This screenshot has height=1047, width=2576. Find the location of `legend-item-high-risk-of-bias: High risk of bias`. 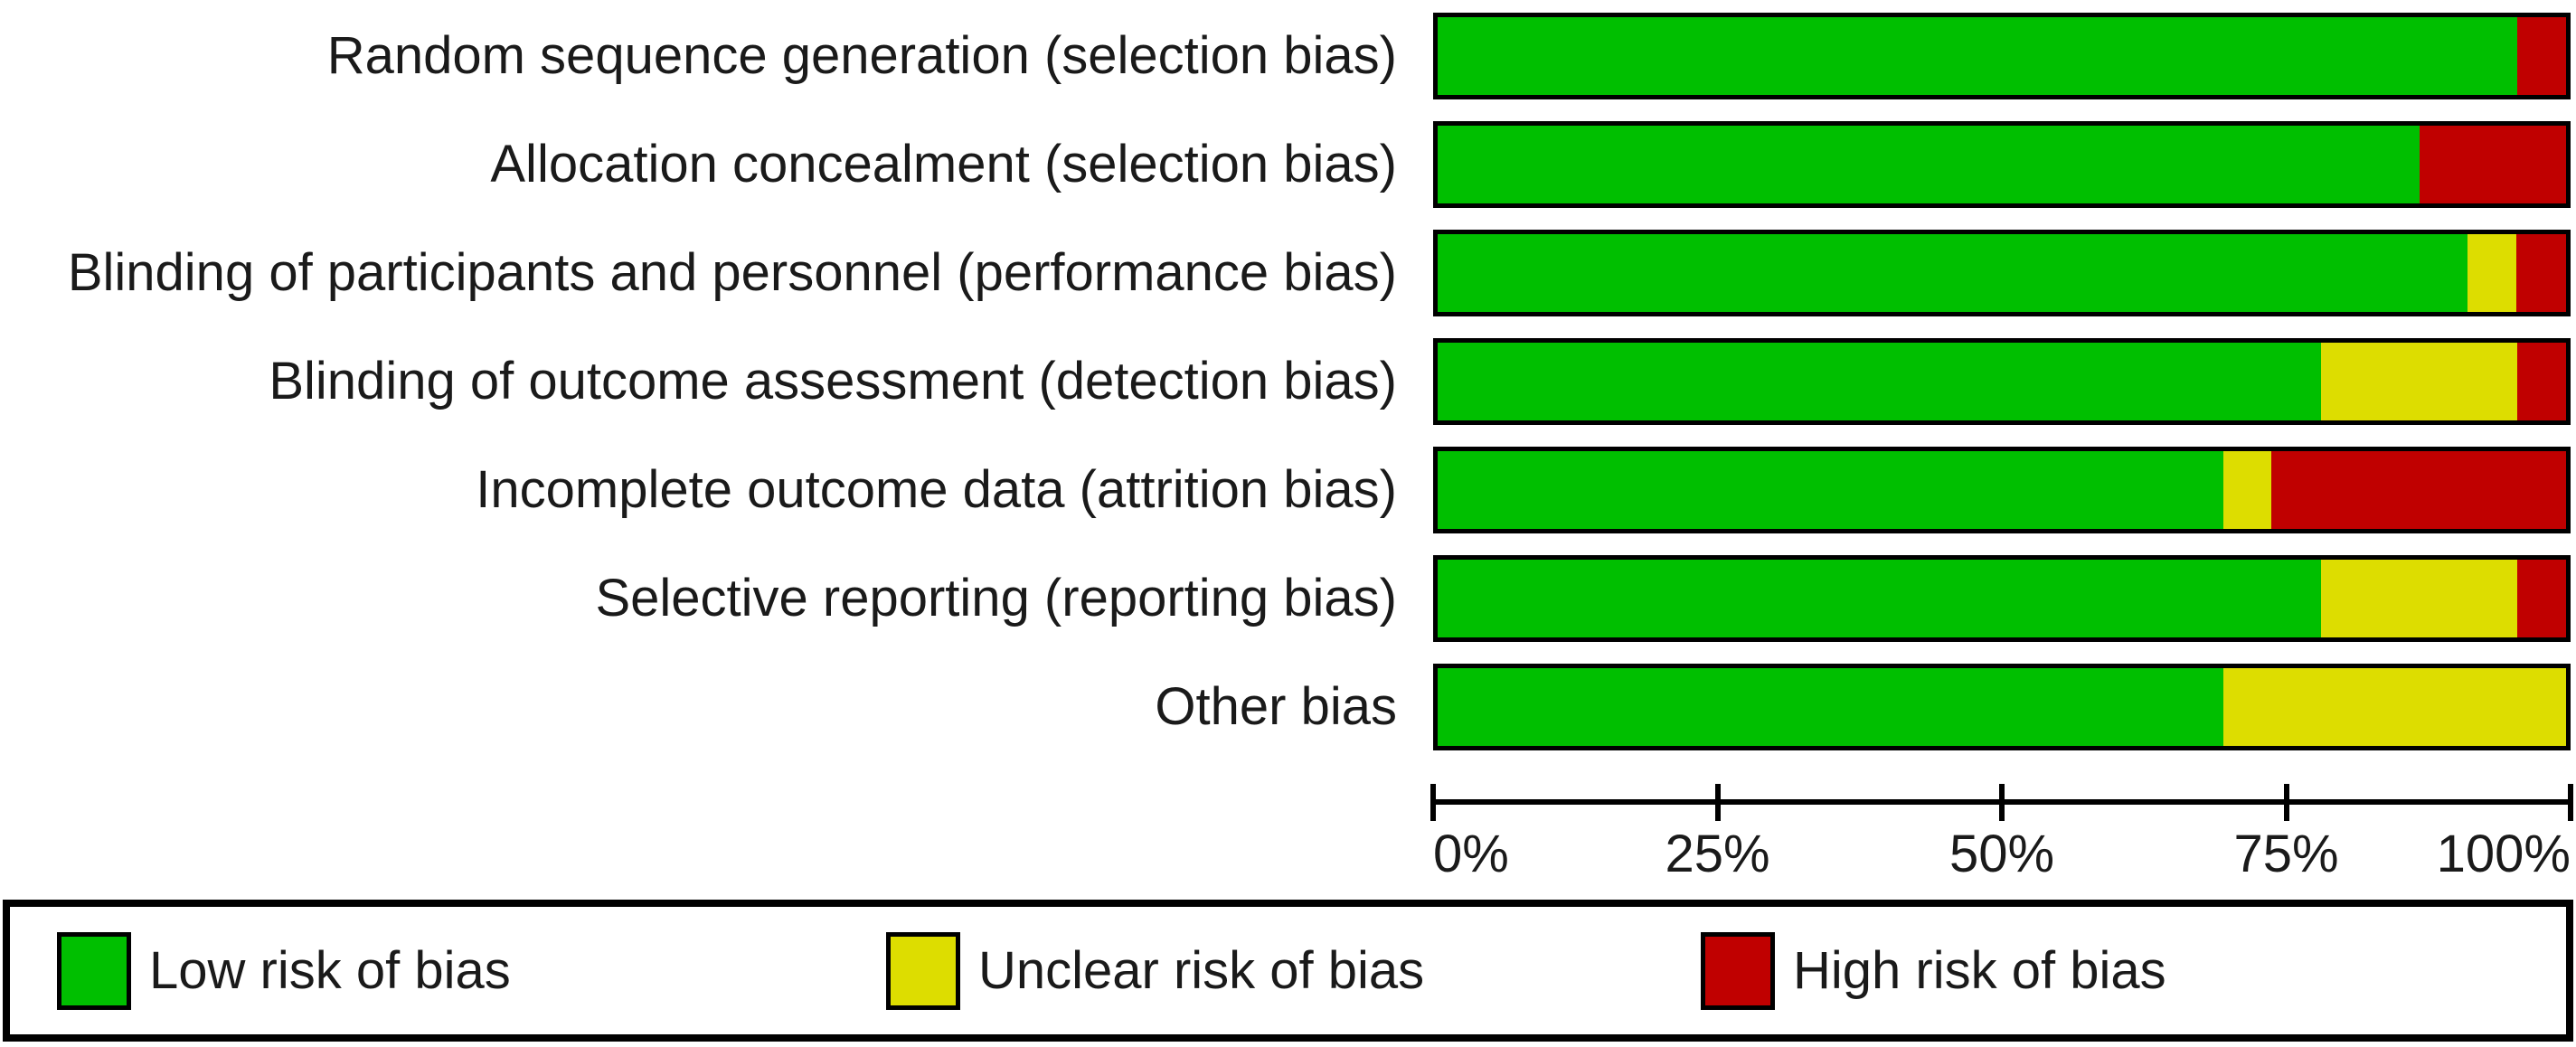

legend-item-high-risk-of-bias: High risk of bias is located at coordinates (1934, 970).